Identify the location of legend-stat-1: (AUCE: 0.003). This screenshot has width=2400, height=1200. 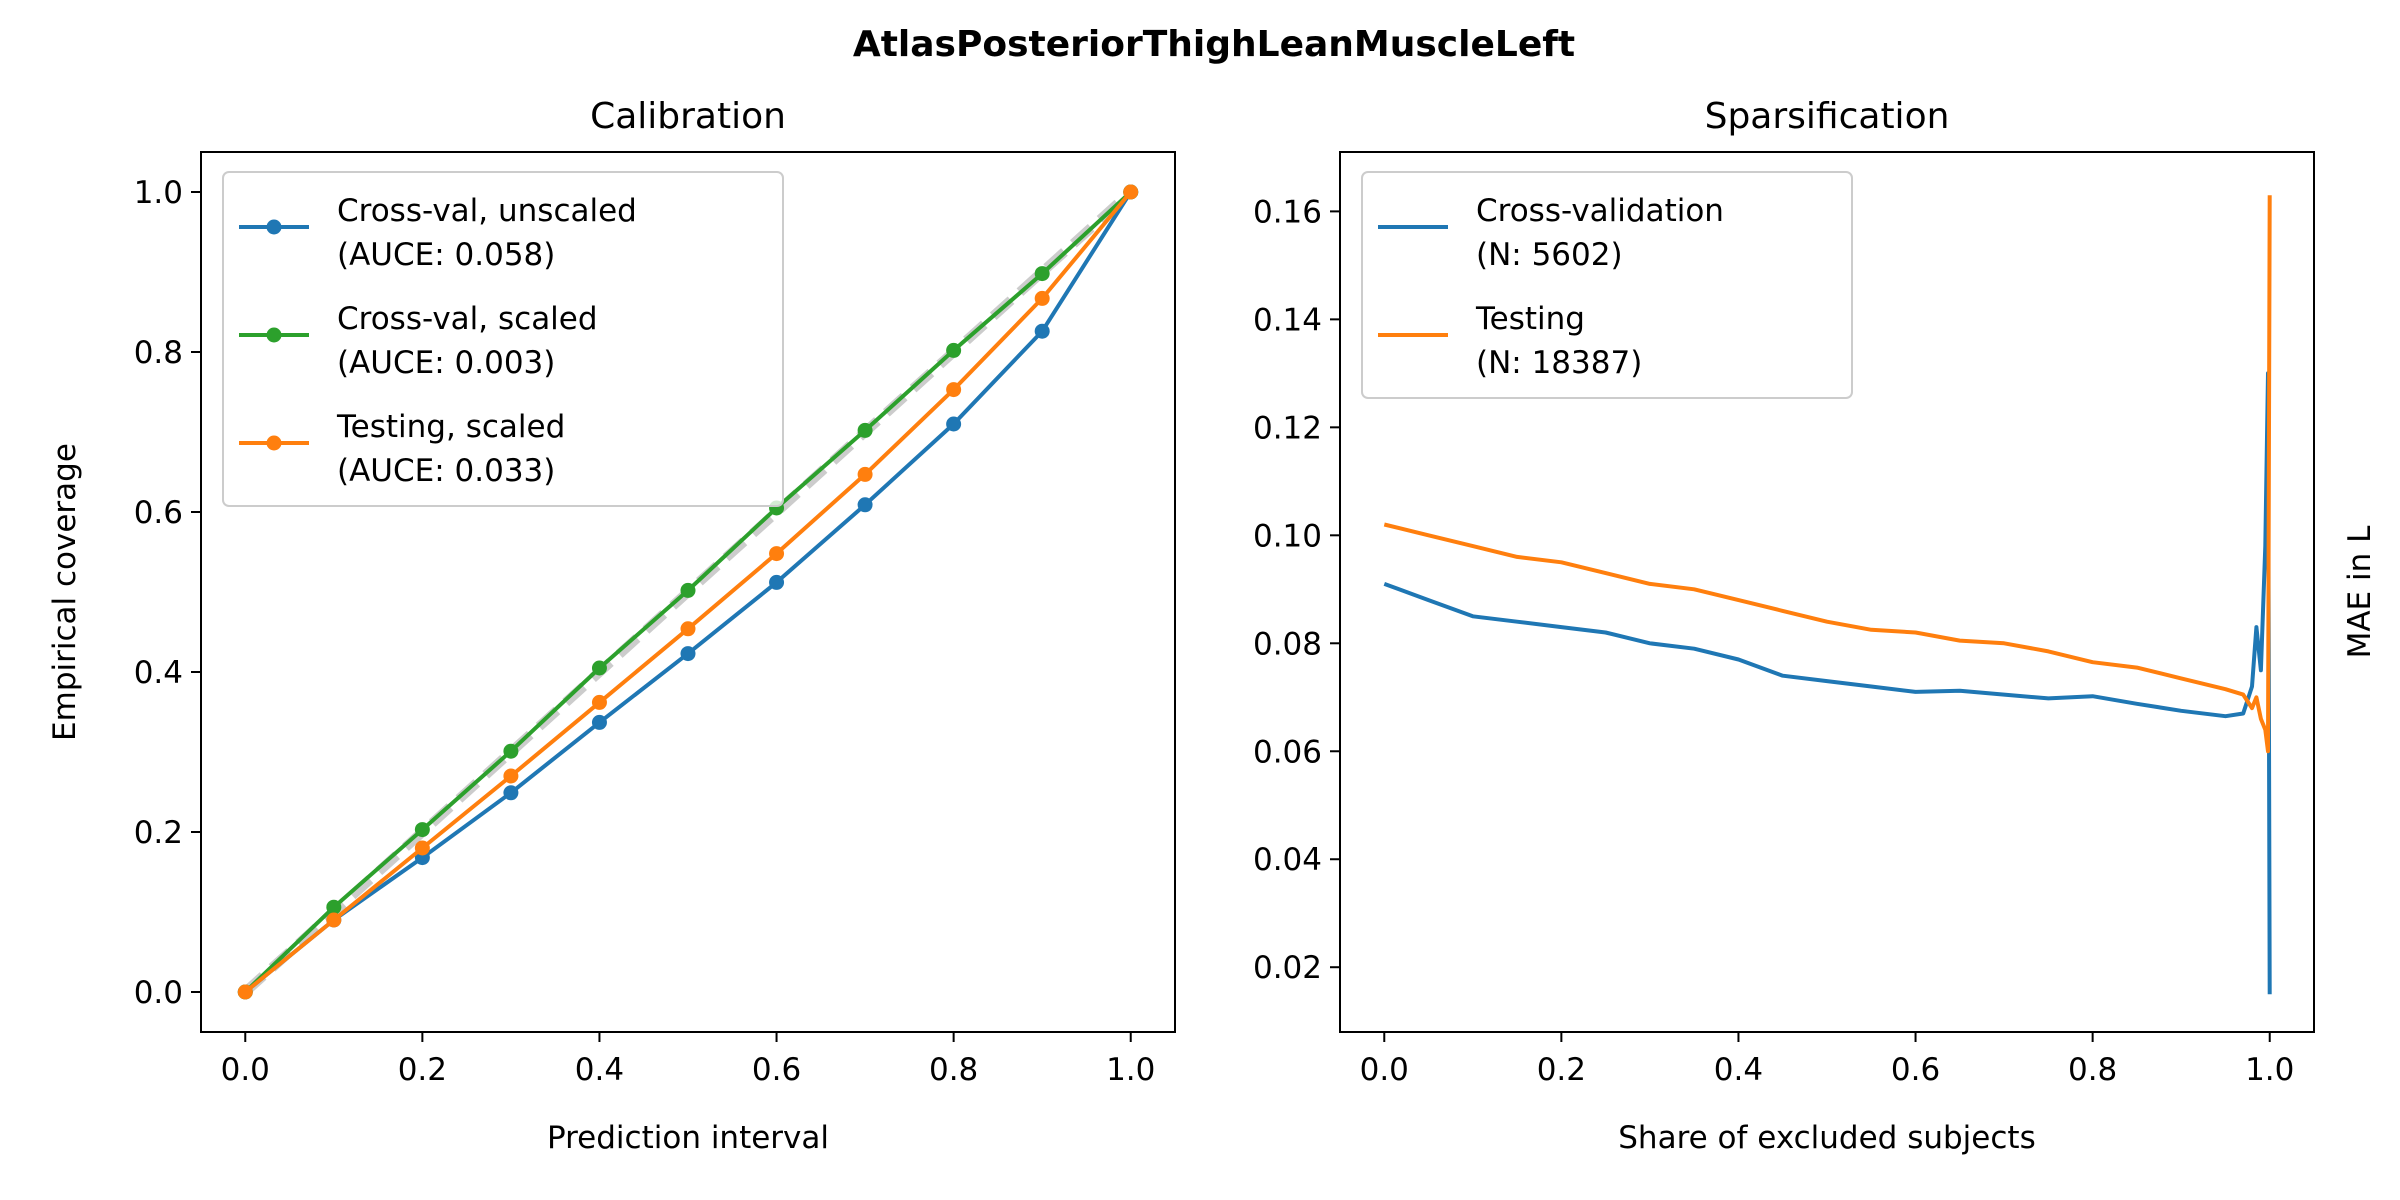
(446, 363).